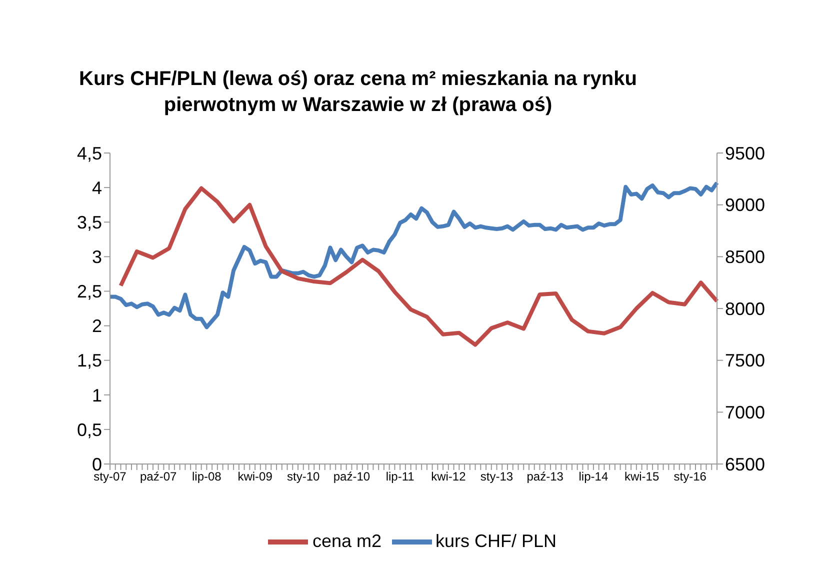 This screenshot has width=835, height=580. Describe the element at coordinates (745, 153) in the screenshot. I see `y2-tick-label: 9500` at that location.